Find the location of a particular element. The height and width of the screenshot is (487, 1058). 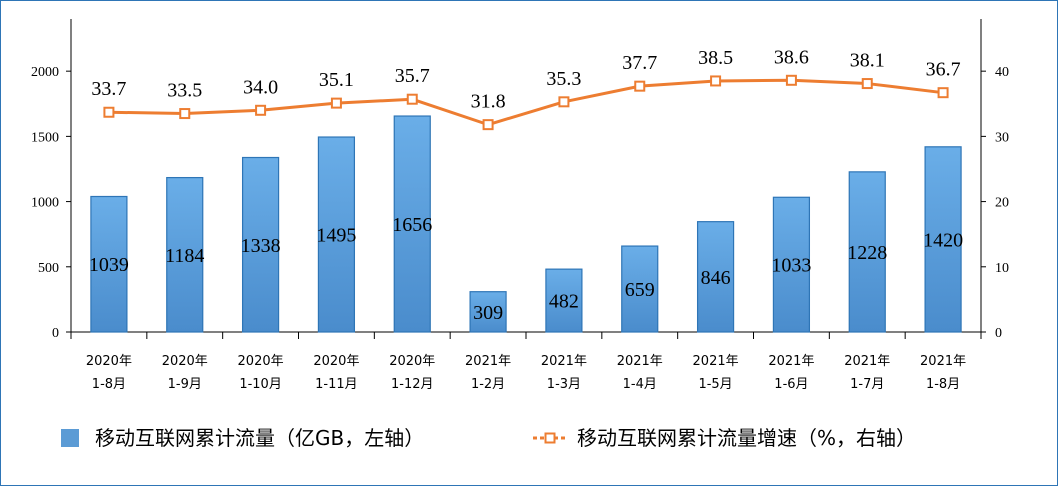

line-value-label: 35.3 is located at coordinates (563, 79).